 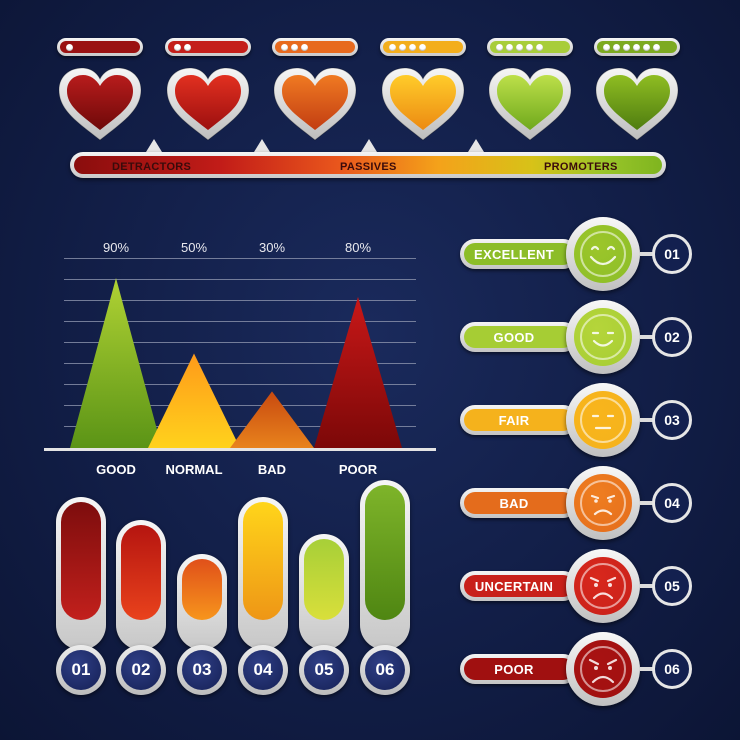 I want to click on rating-pill: BAD, so click(x=519, y=503).